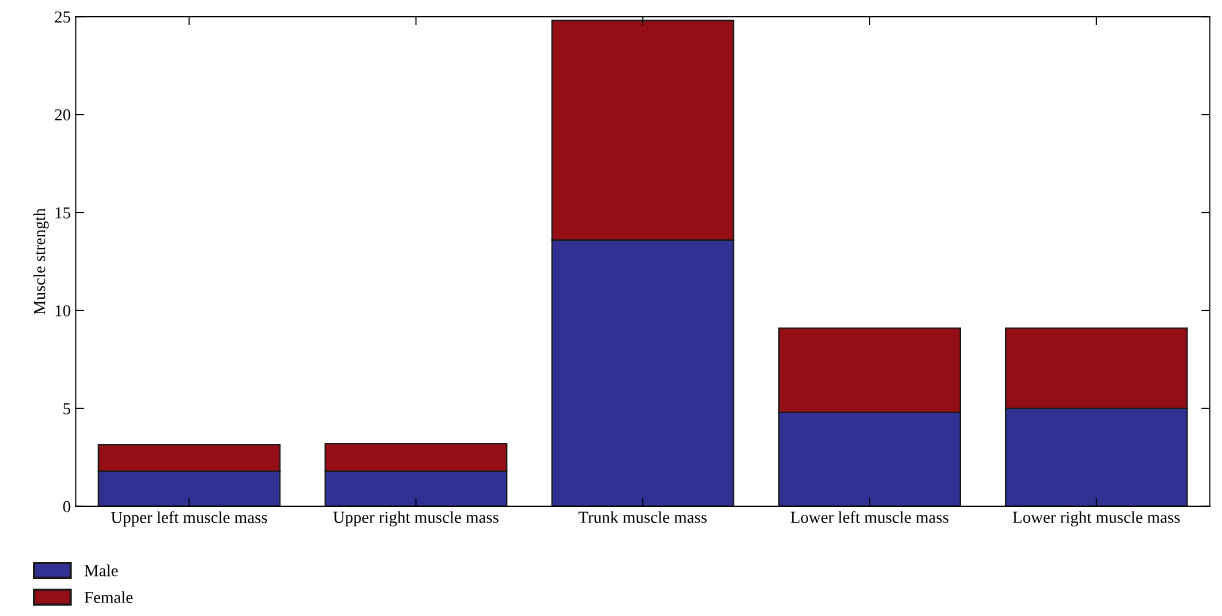  I want to click on y-tick-label: 20, so click(62, 115).